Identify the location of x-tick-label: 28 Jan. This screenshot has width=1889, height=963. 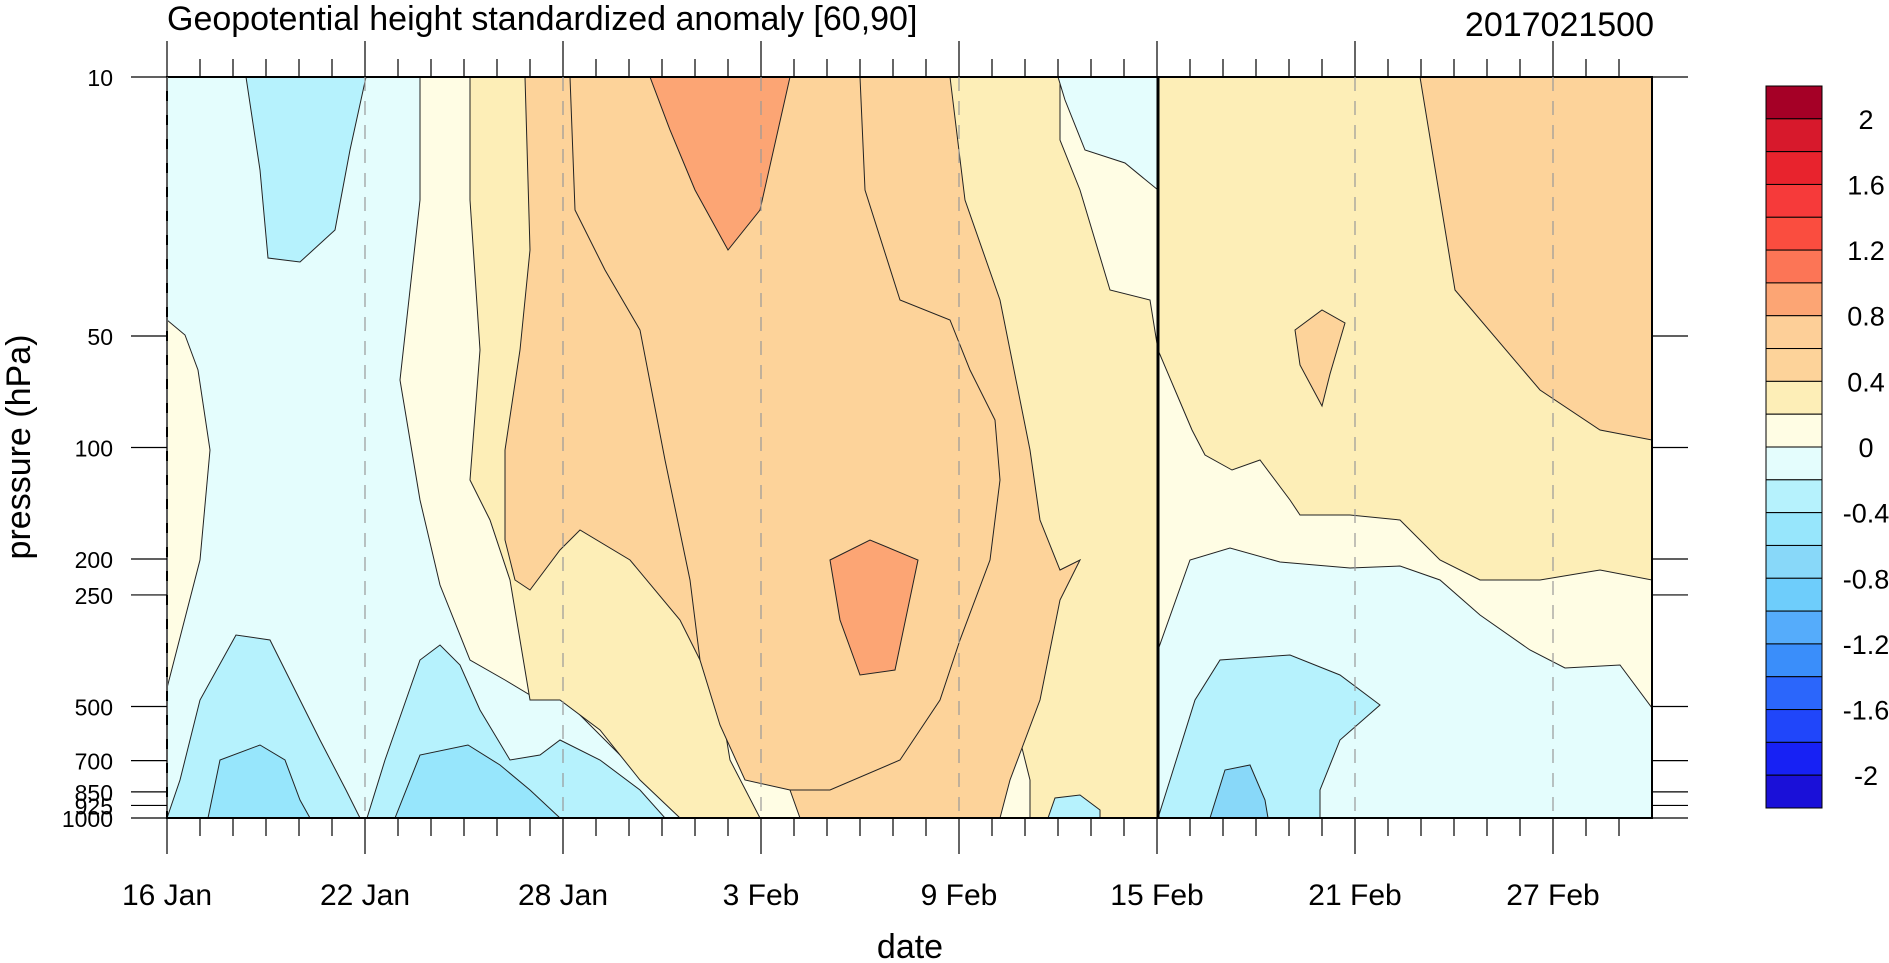
(563, 895).